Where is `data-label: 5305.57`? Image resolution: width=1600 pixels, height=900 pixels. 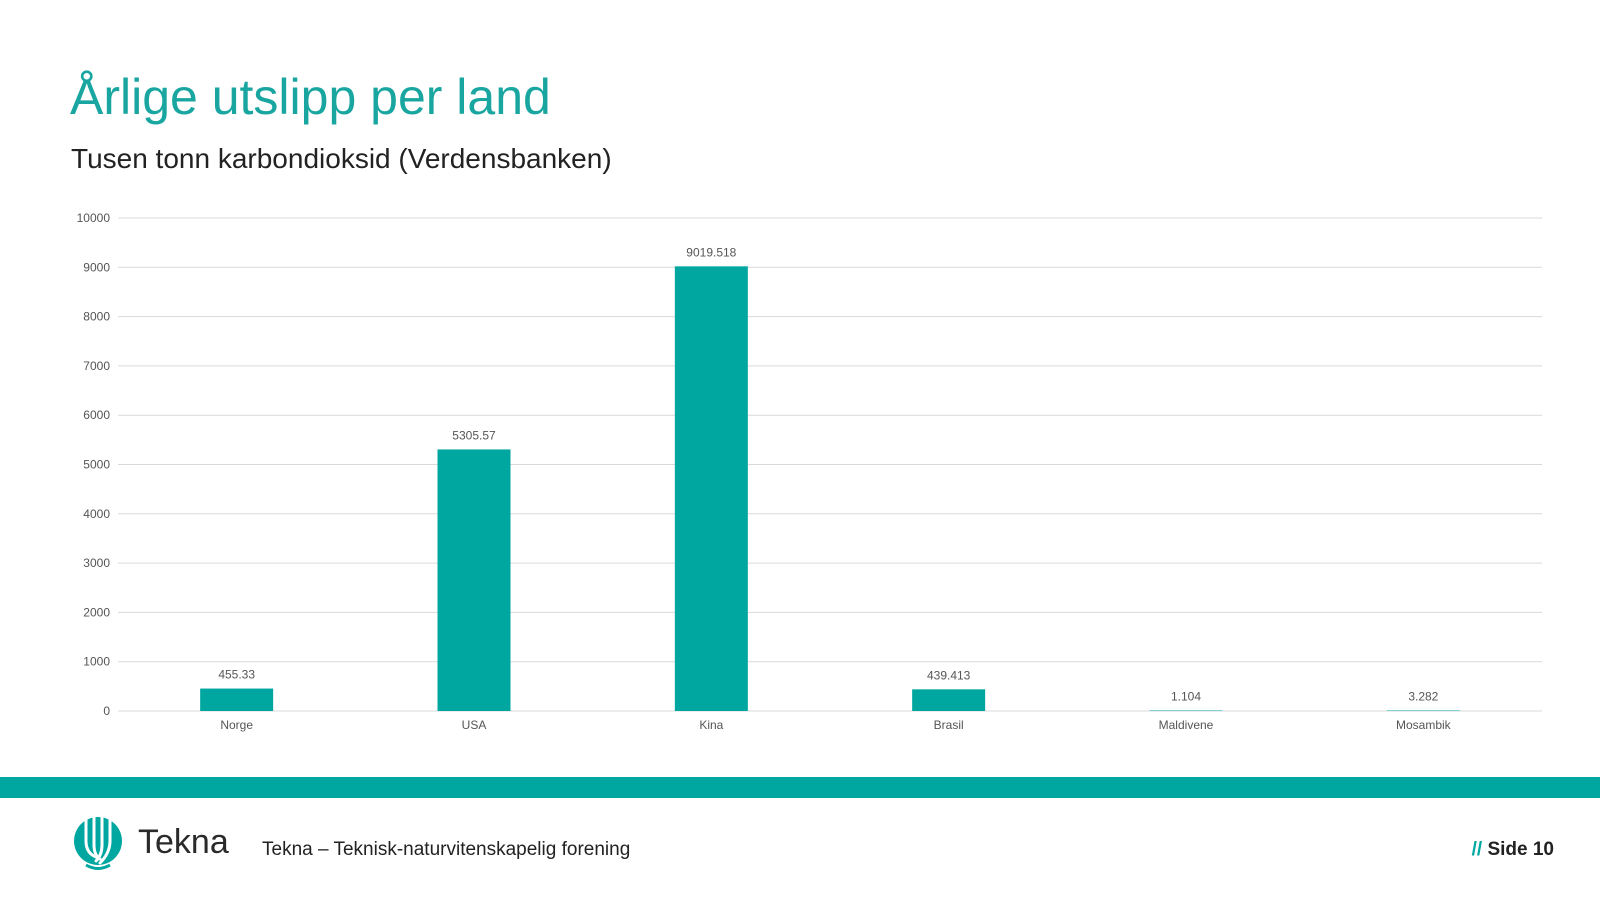
data-label: 5305.57 is located at coordinates (474, 435).